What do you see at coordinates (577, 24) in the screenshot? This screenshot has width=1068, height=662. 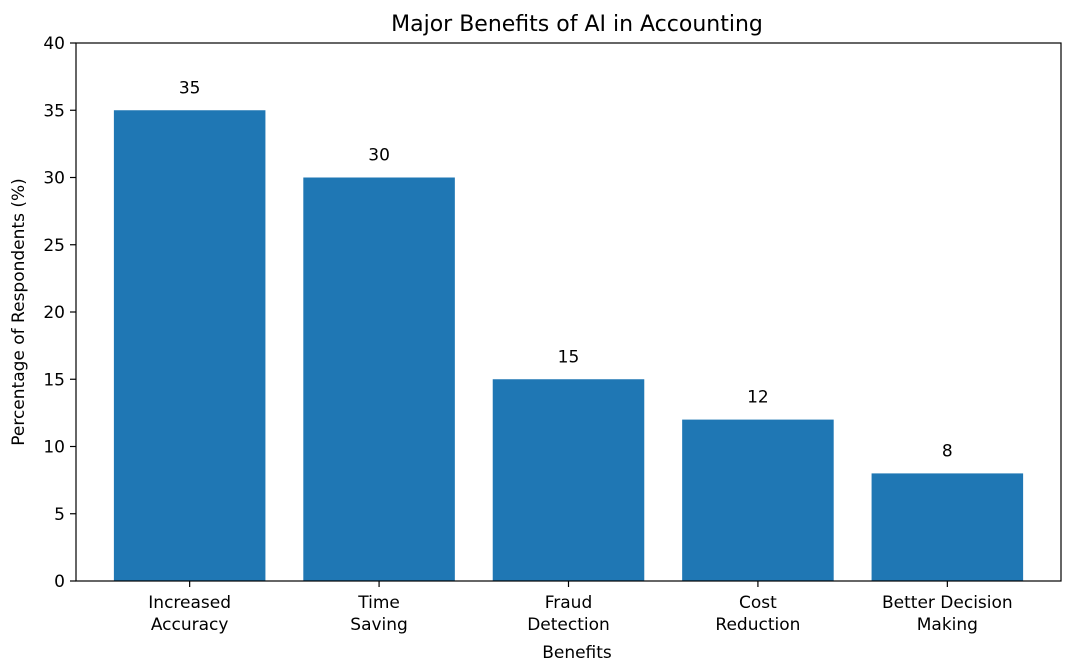 I see `chart-title: Major Benefits of AI in Accounting` at bounding box center [577, 24].